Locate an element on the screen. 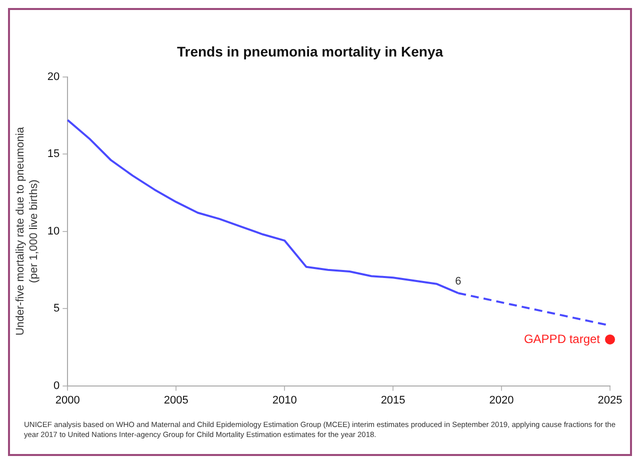 The width and height of the screenshot is (644, 468). data-label: 6 is located at coordinates (458, 282).